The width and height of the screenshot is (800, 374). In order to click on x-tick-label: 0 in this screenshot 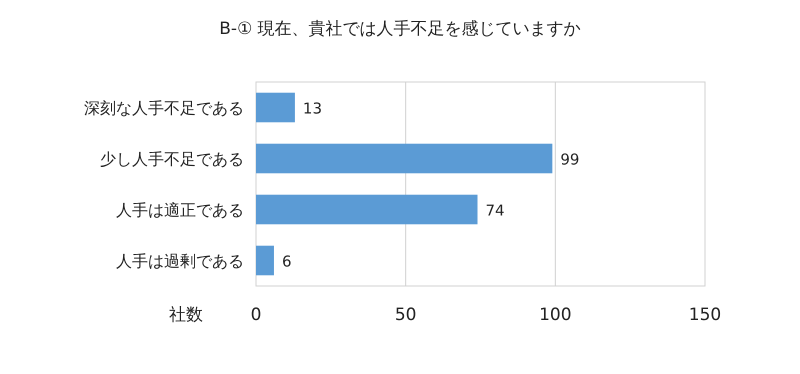, I will do `click(256, 315)`.